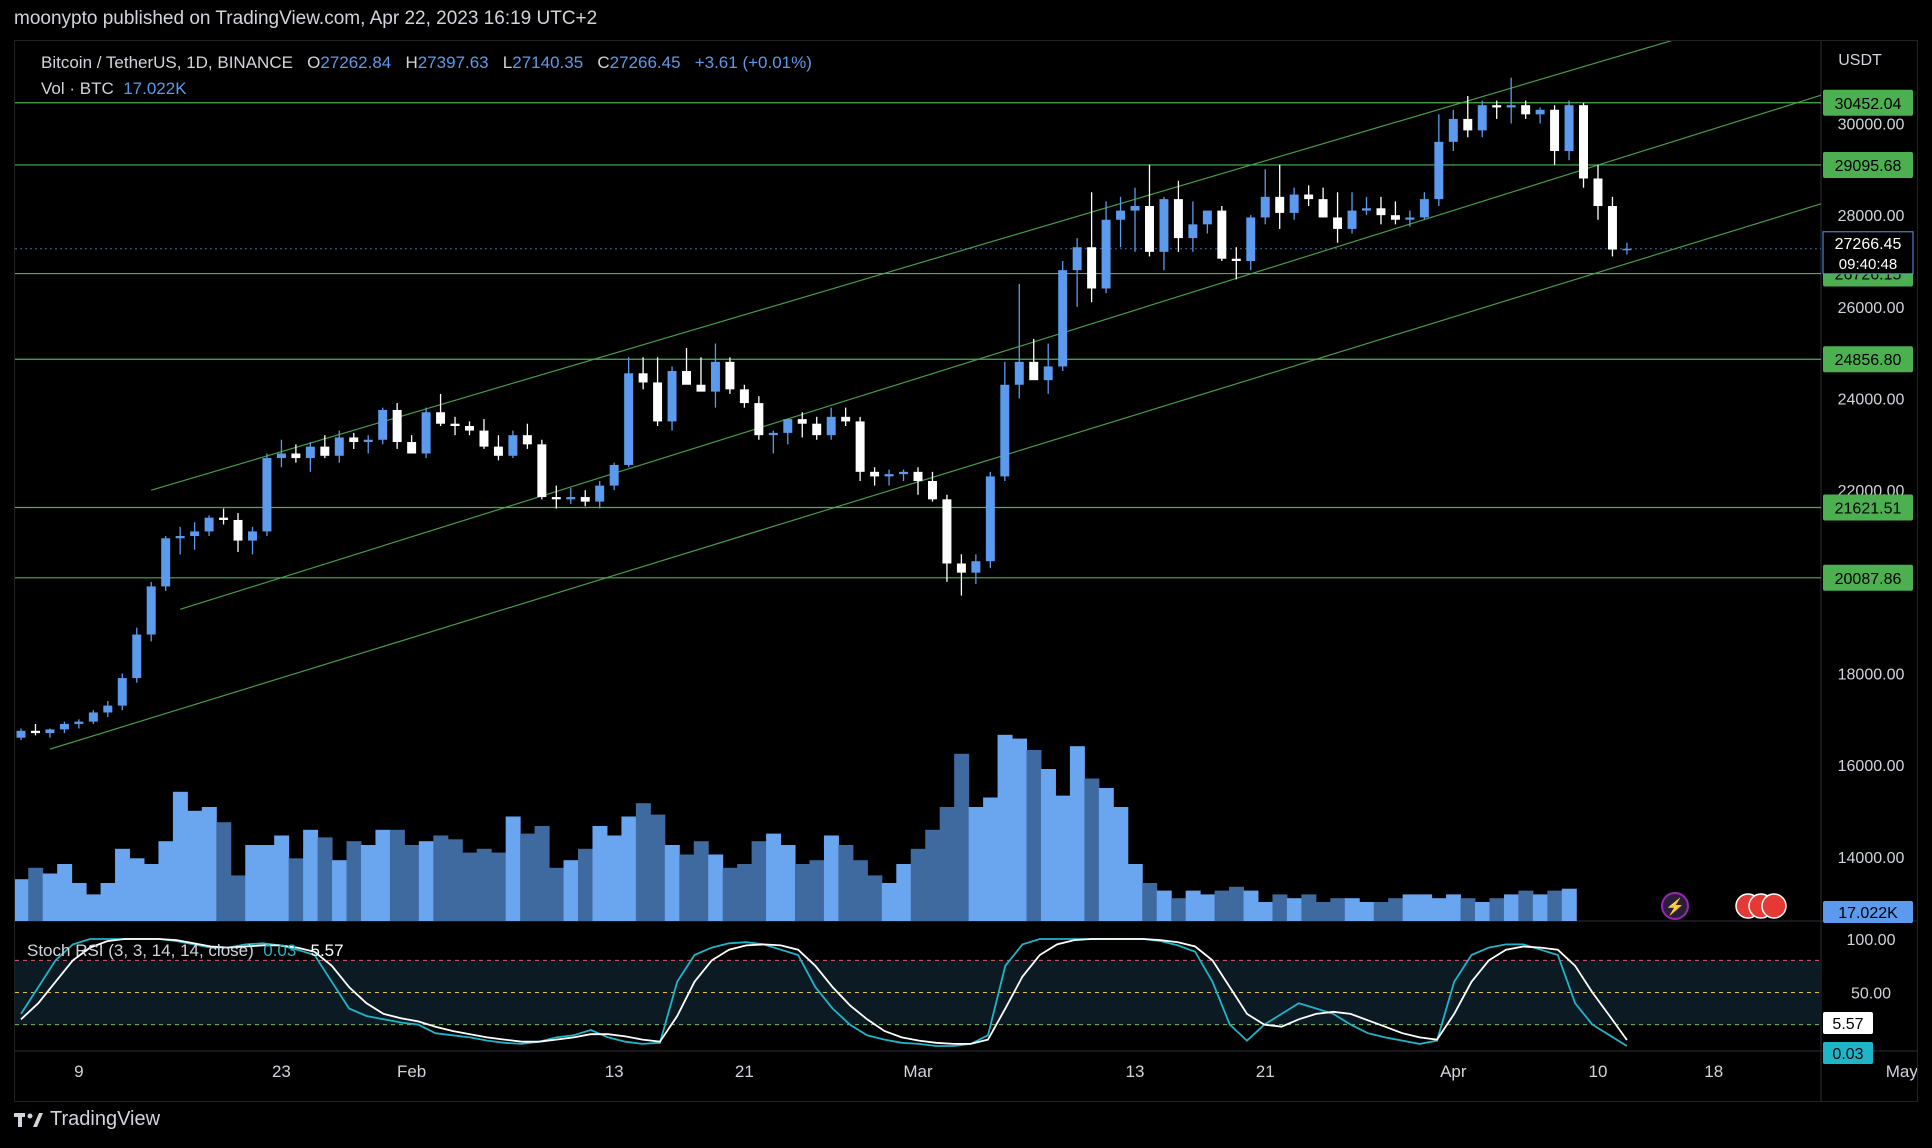 This screenshot has width=1932, height=1148. I want to click on currency-label: USDT, so click(1860, 60).